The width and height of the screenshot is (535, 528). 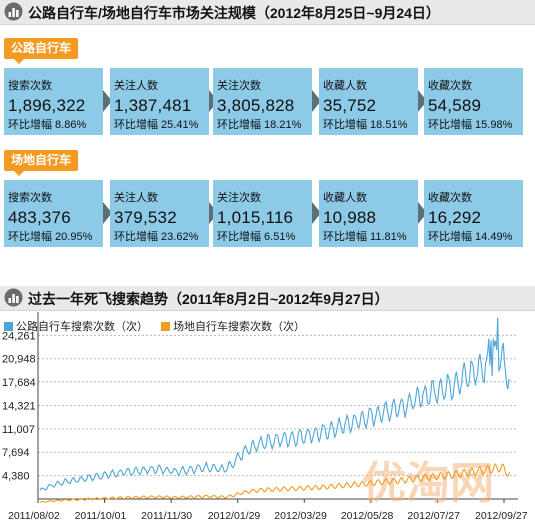 What do you see at coordinates (19, 360) in the screenshot?
I see `y-tick-label: 20,948` at bounding box center [19, 360].